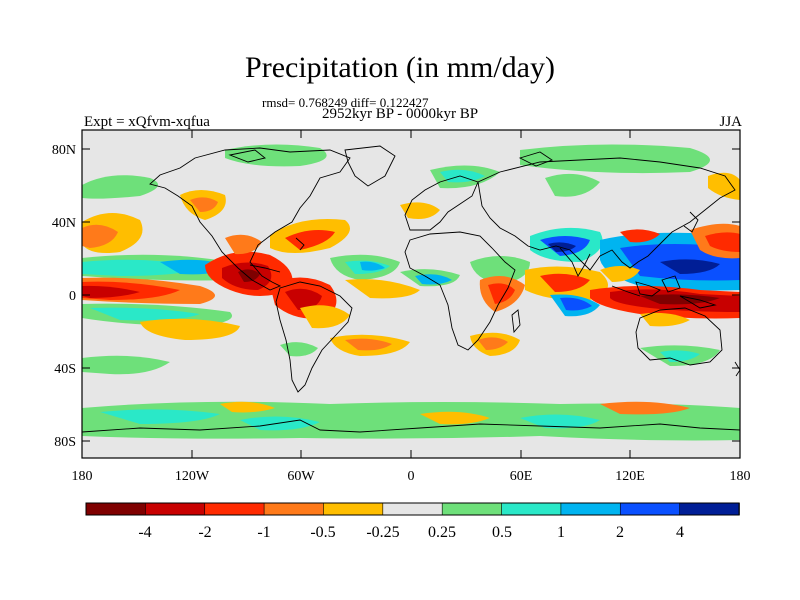 The image size is (800, 600). What do you see at coordinates (65, 442) in the screenshot?
I see `lat-tick-label: 80S` at bounding box center [65, 442].